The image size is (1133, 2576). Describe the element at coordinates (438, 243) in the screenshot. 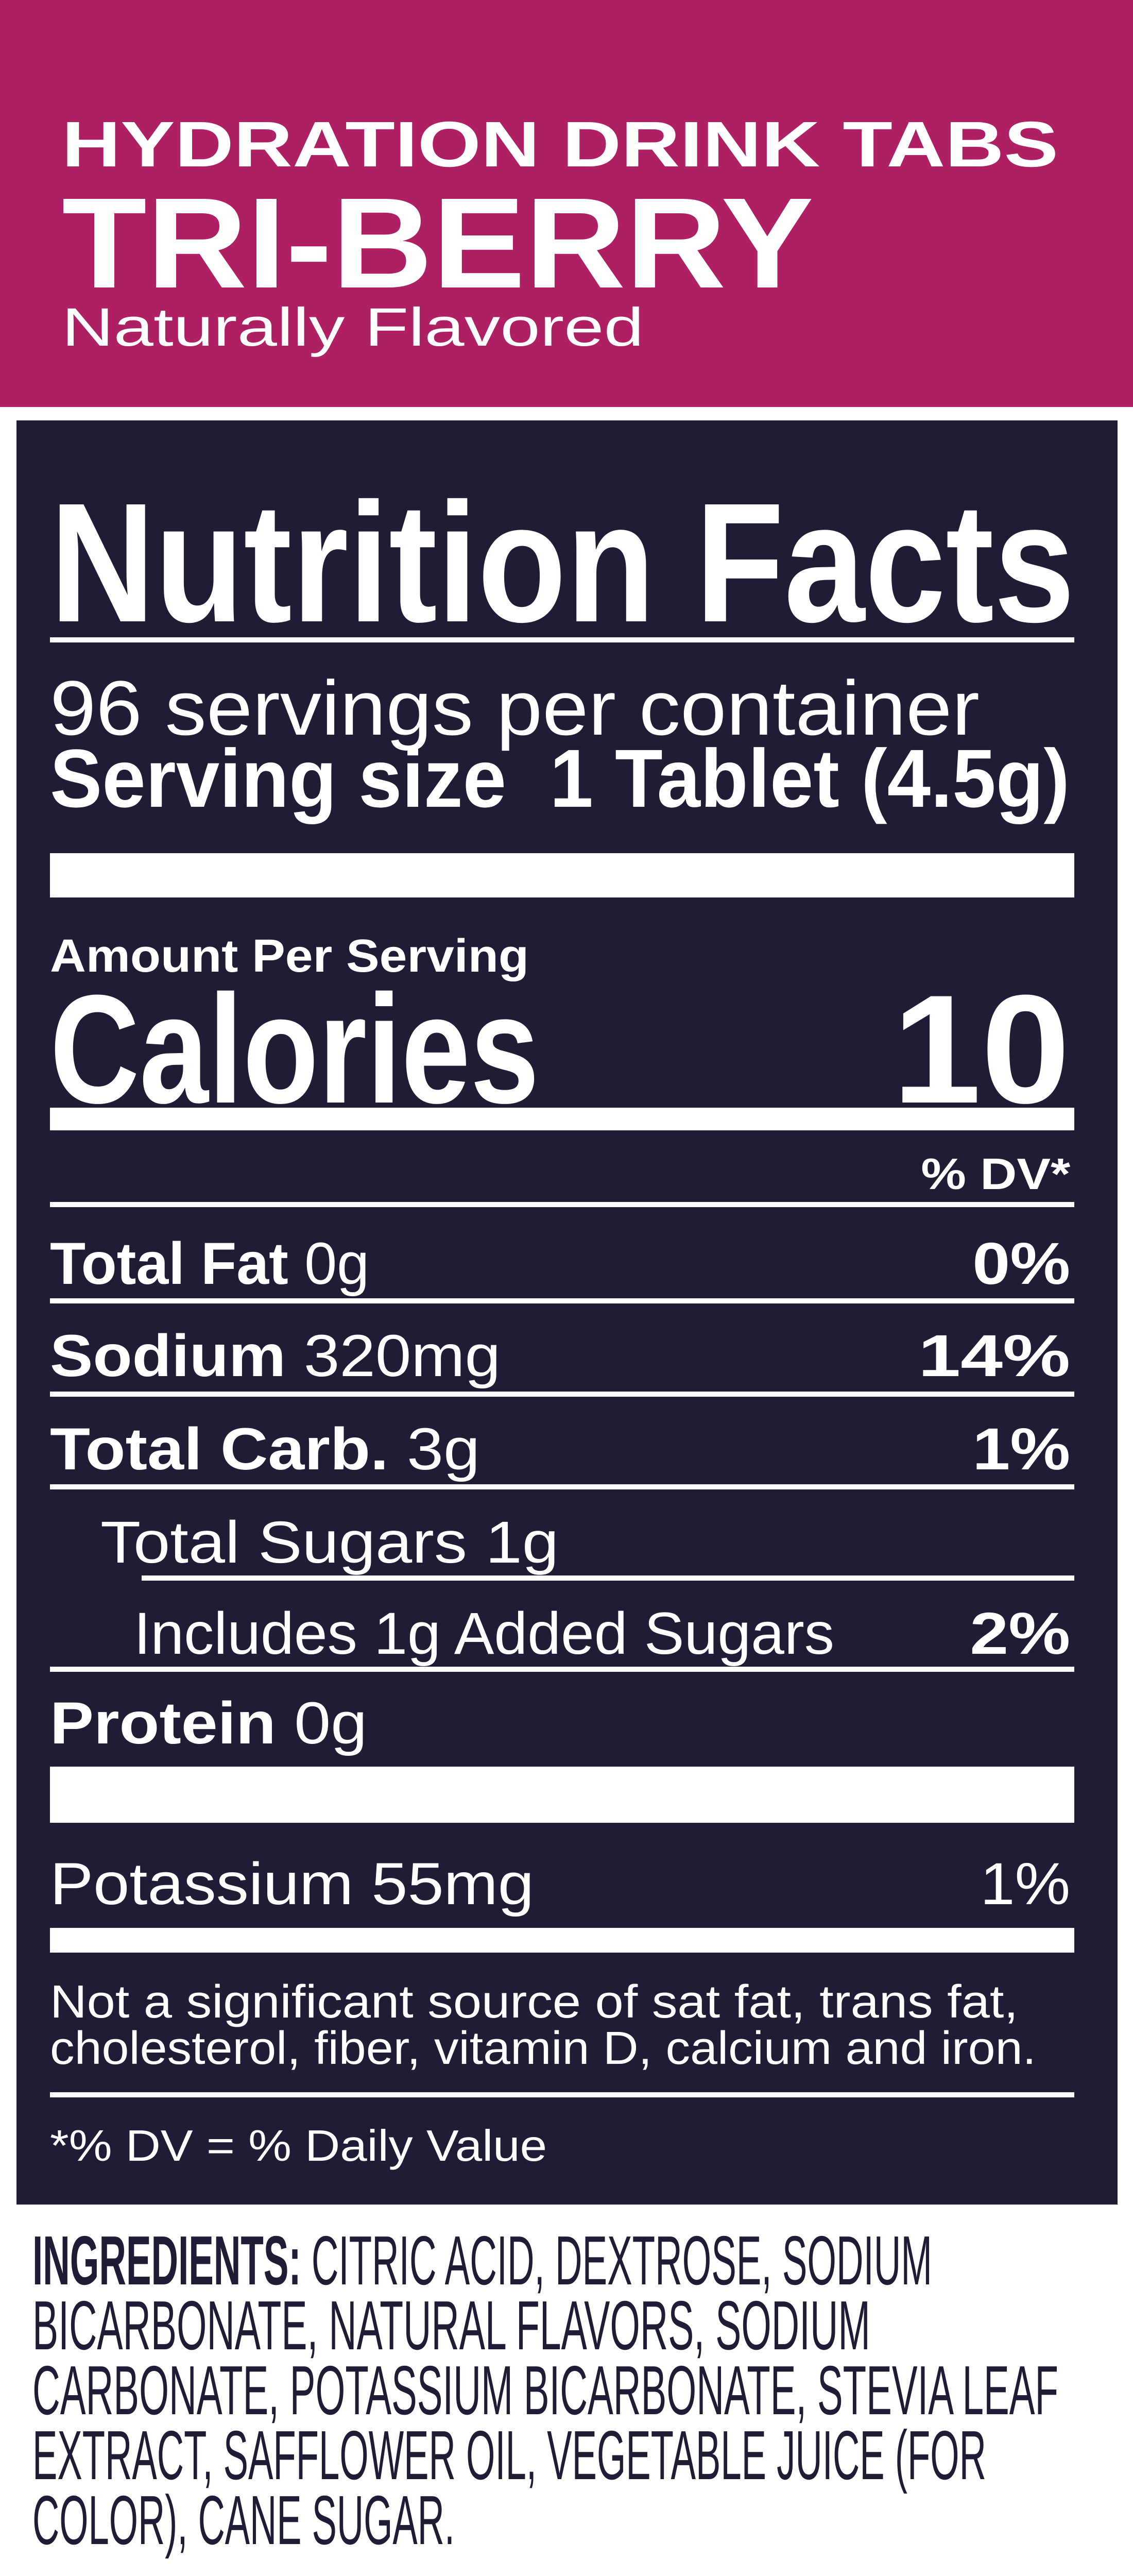

I see `flavor-name: TRI-BERRY` at that location.